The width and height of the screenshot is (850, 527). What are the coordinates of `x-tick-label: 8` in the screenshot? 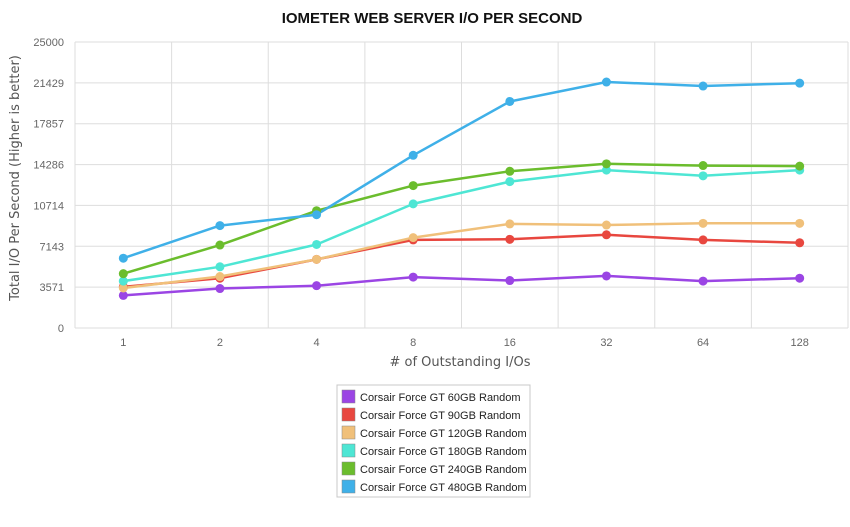 It's located at (413, 343).